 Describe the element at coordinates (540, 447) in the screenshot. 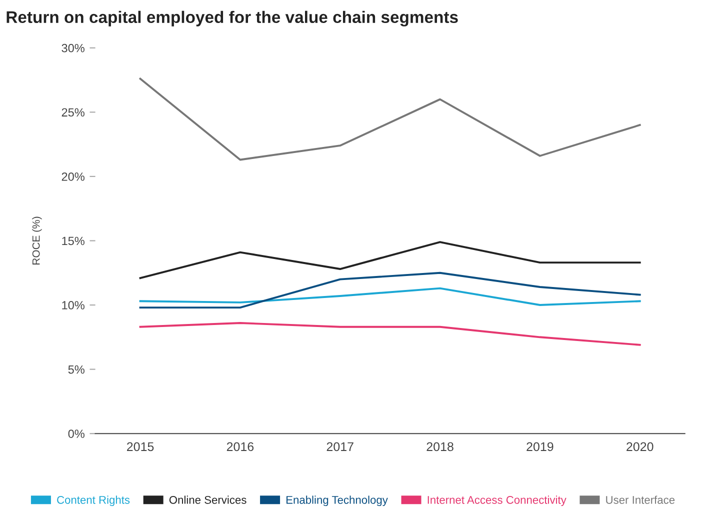

I see `x-tick-label: 2019` at that location.